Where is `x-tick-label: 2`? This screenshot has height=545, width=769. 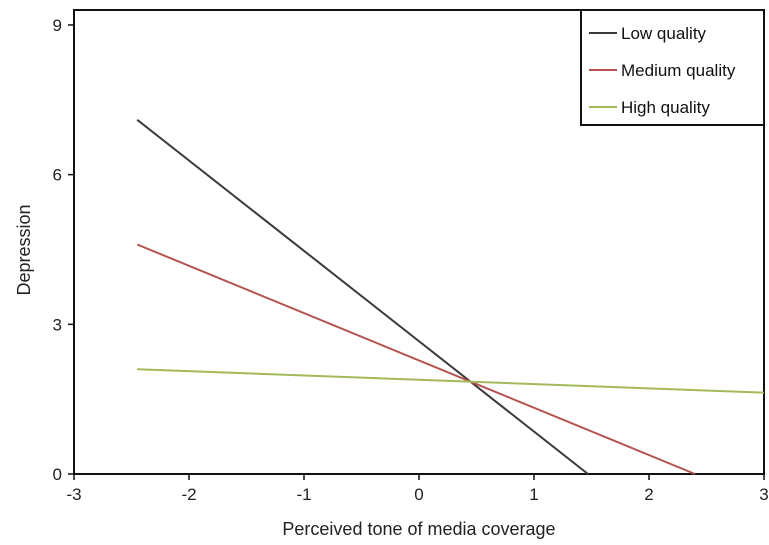
x-tick-label: 2 is located at coordinates (648, 494).